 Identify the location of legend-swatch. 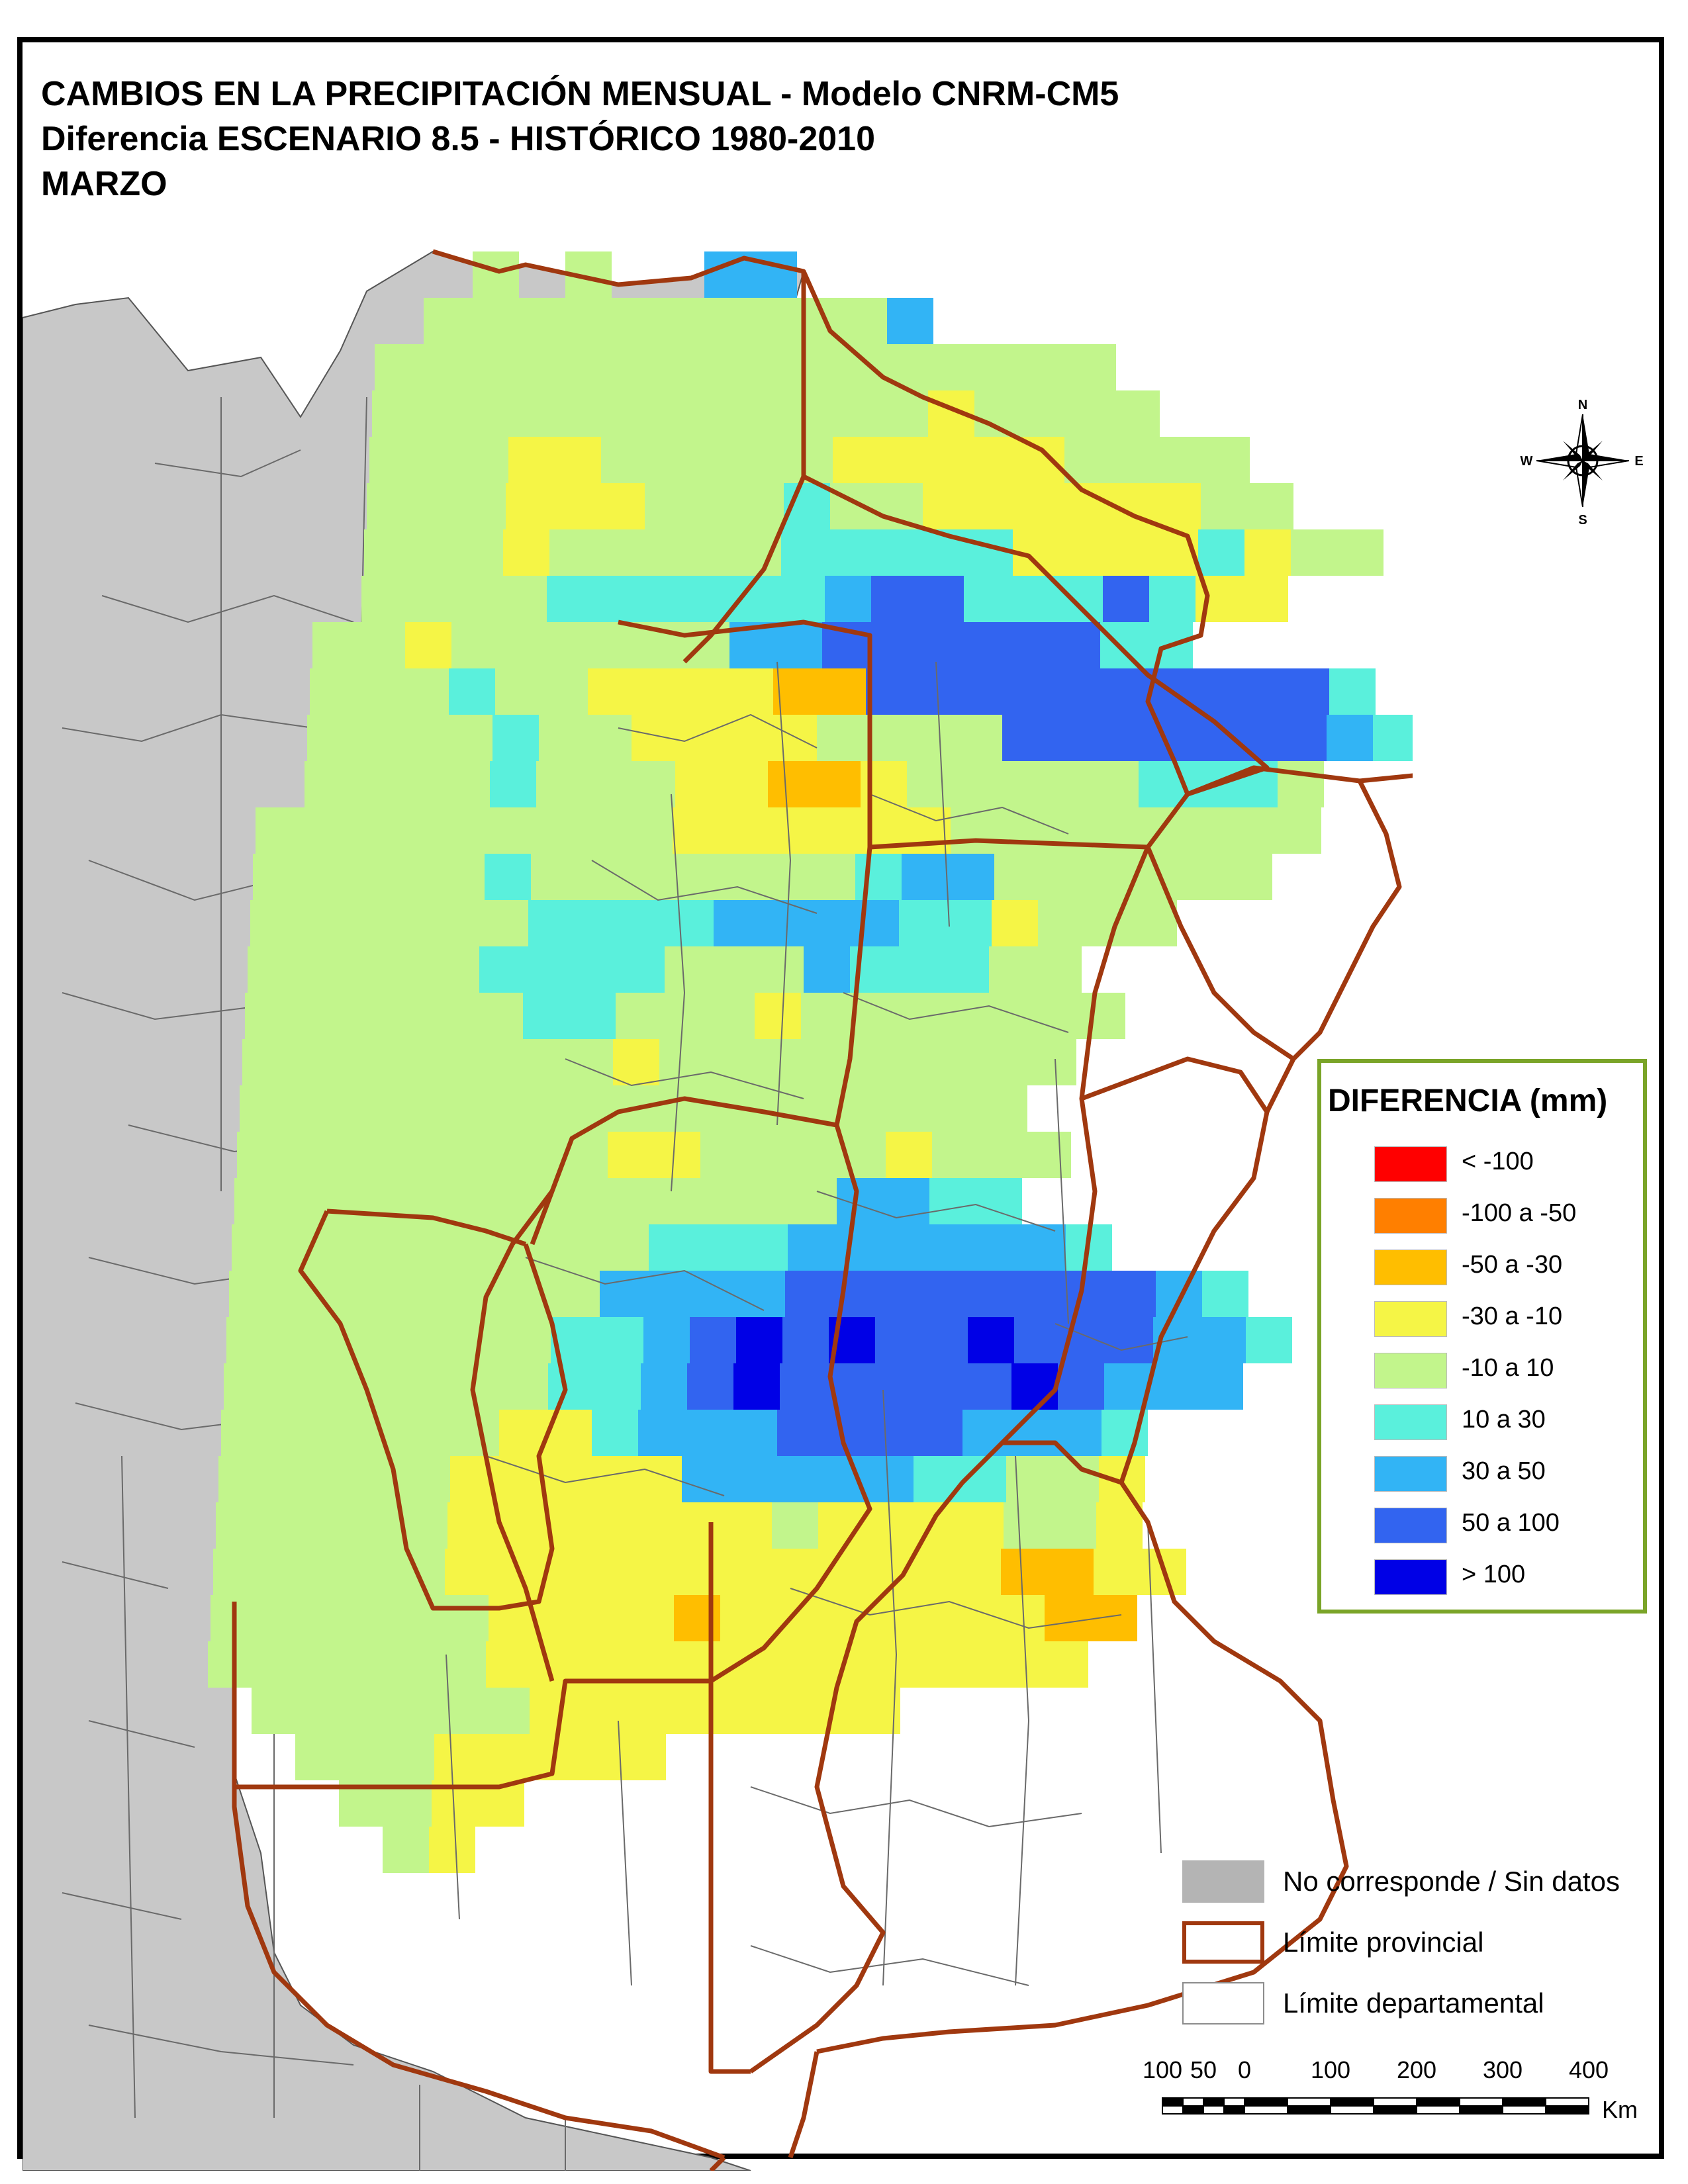
(1410, 1370).